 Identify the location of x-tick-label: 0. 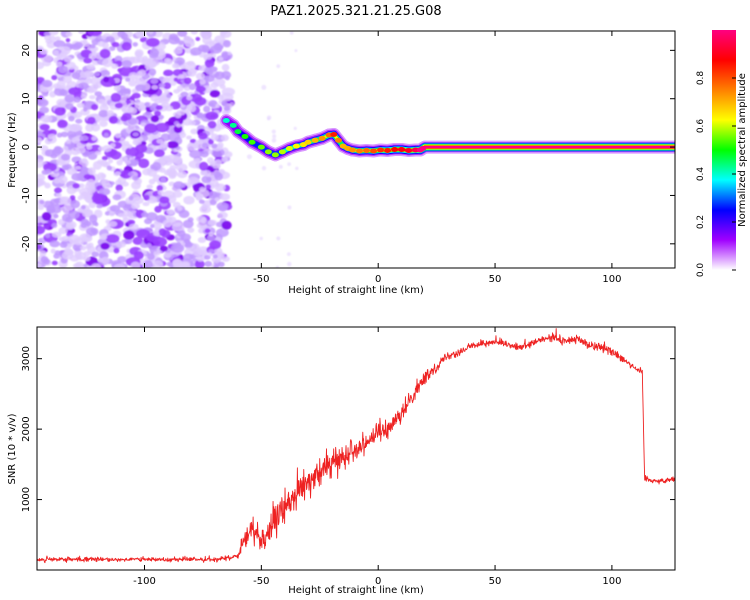
(378, 279).